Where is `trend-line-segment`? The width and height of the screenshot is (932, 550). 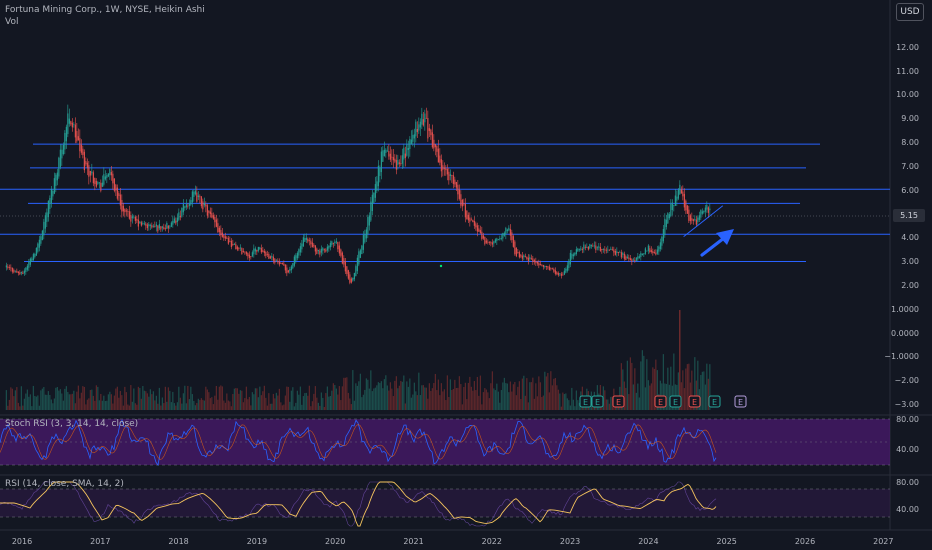
trend-line-segment is located at coordinates (703, 221).